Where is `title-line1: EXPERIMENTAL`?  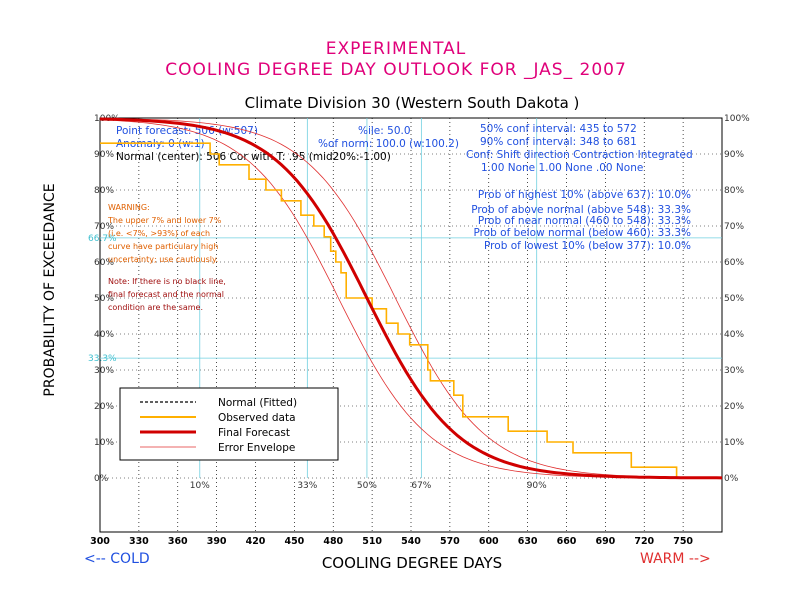
title-line1: EXPERIMENTAL is located at coordinates (396, 49).